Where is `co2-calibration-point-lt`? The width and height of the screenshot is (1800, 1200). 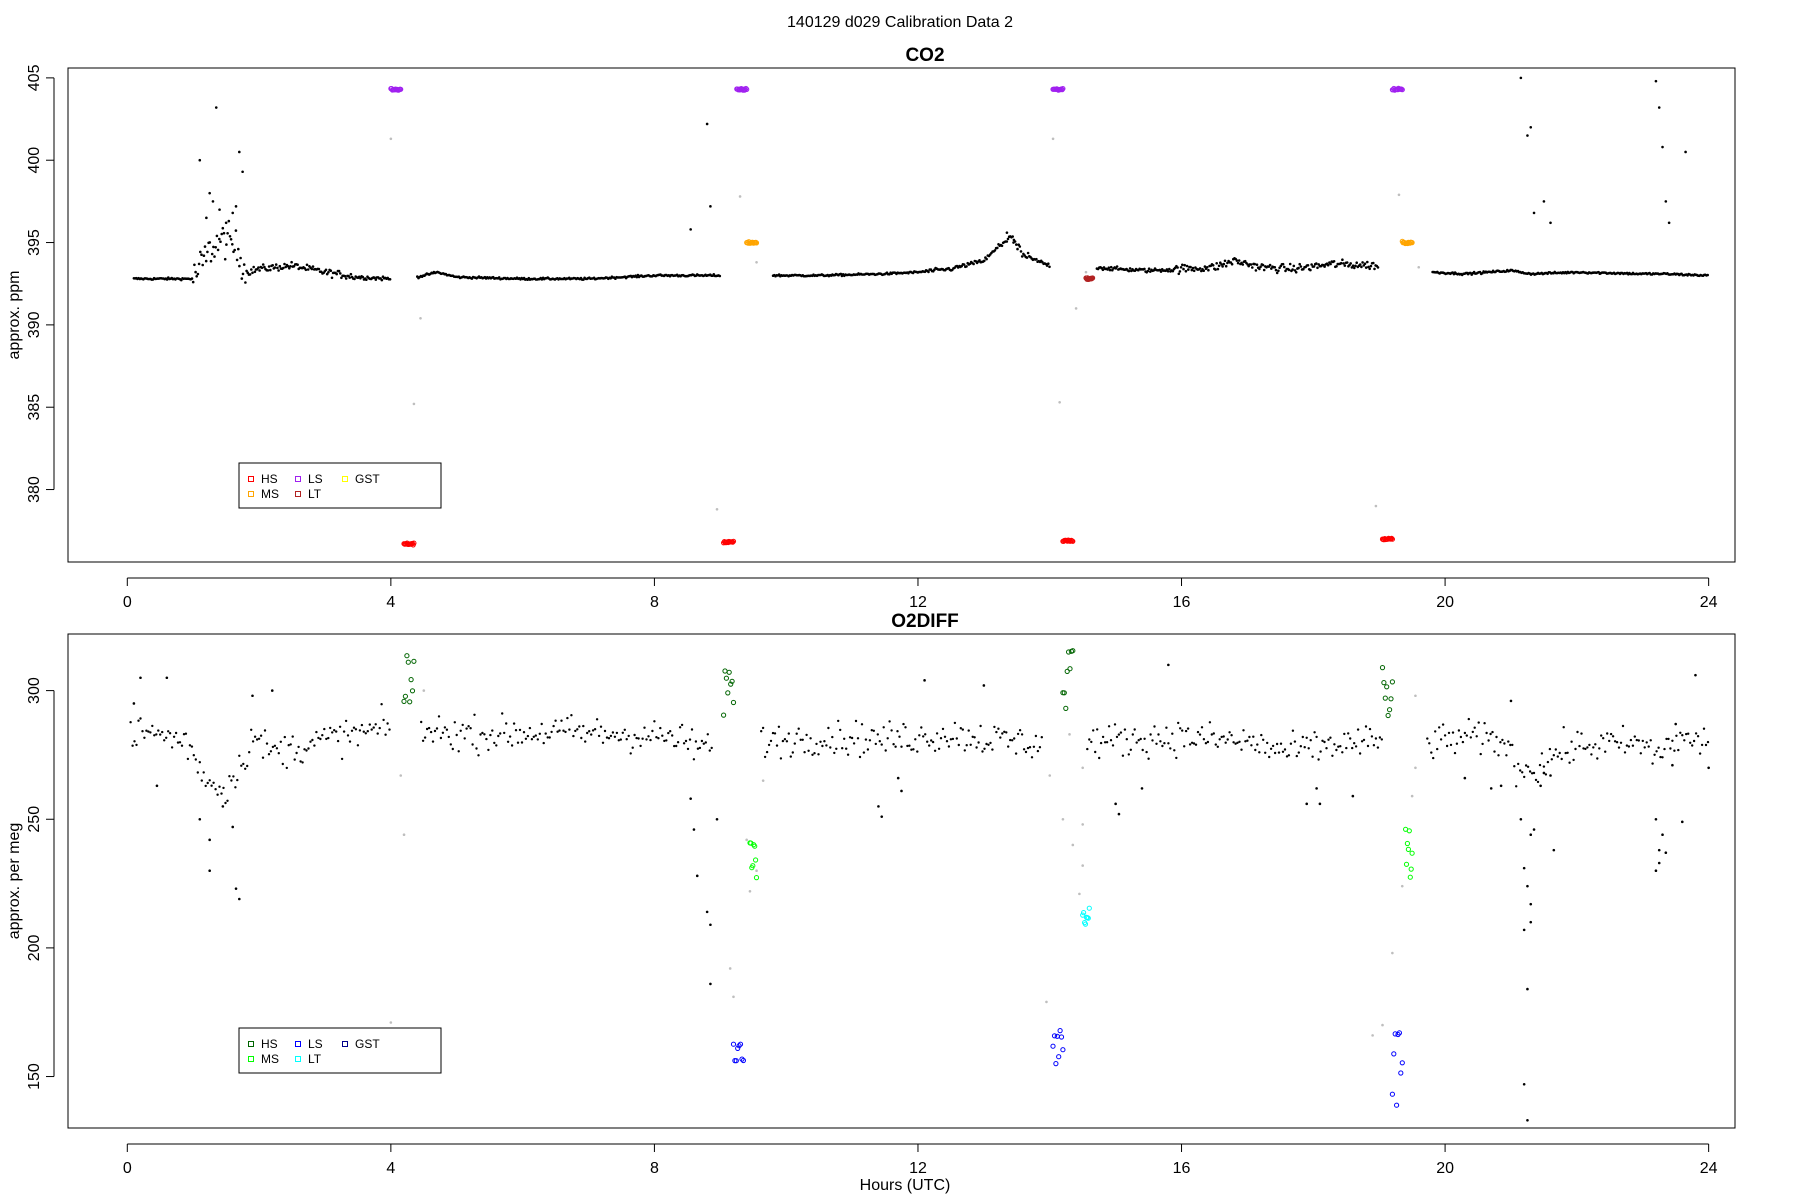 co2-calibration-point-lt is located at coordinates (1093, 278).